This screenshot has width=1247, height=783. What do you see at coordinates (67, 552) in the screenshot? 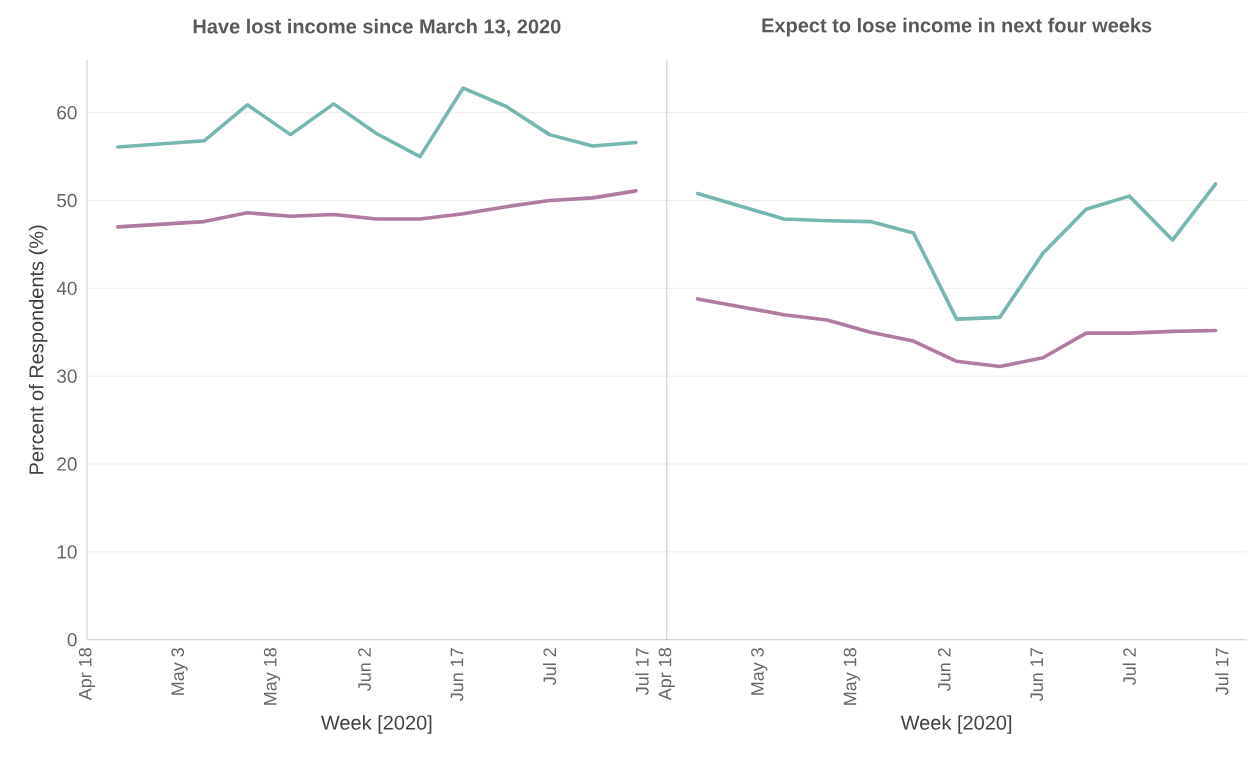
I see `y-tick-label: 10` at bounding box center [67, 552].